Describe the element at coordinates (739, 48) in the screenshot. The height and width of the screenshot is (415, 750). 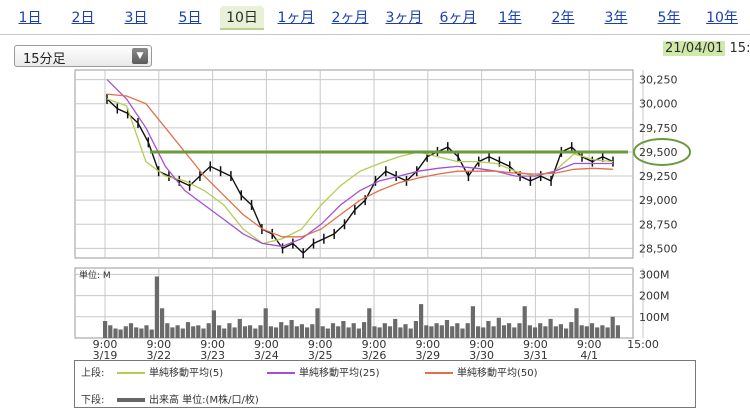
I see `chart-time: 15:15` at that location.